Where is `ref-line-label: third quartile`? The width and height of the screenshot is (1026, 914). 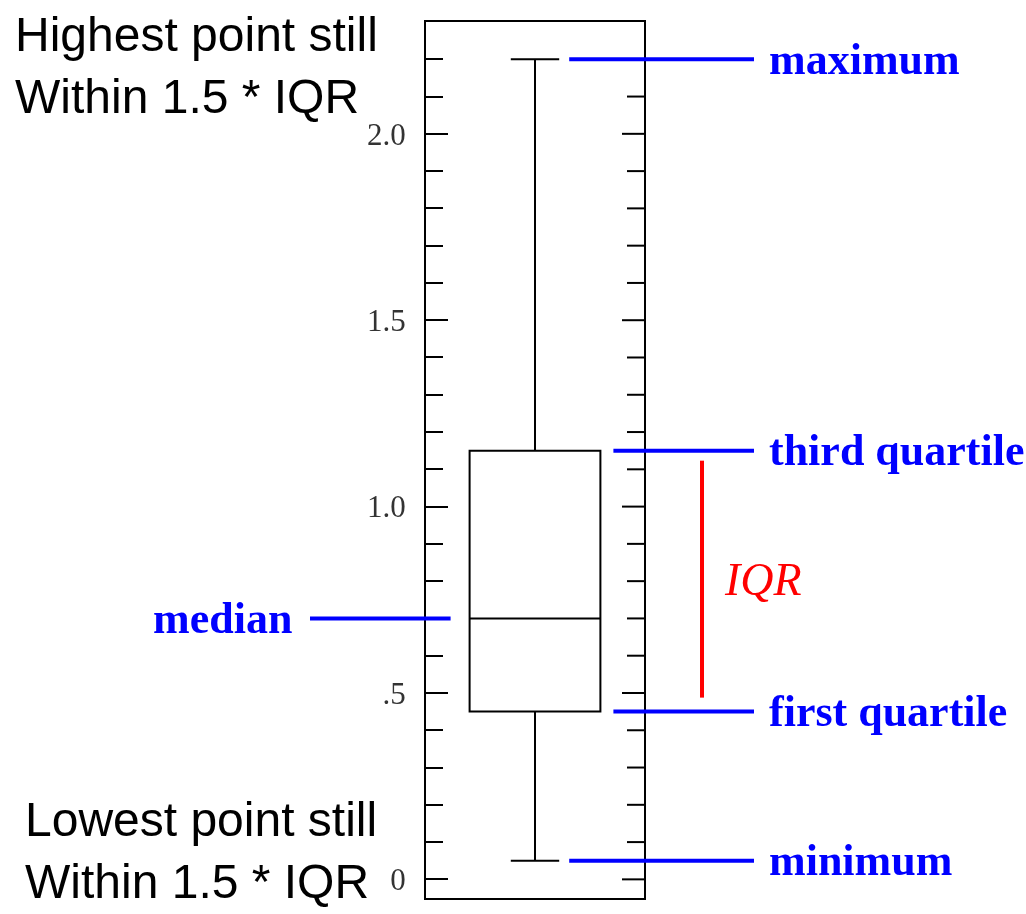
ref-line-label: third quartile is located at coordinates (897, 450).